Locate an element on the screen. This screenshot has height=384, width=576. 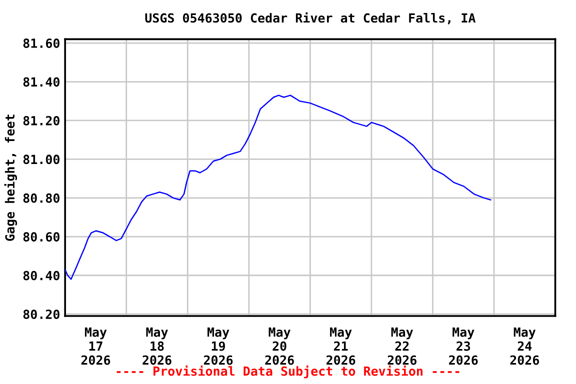
y-tick-label: 81.20 is located at coordinates (41, 121).